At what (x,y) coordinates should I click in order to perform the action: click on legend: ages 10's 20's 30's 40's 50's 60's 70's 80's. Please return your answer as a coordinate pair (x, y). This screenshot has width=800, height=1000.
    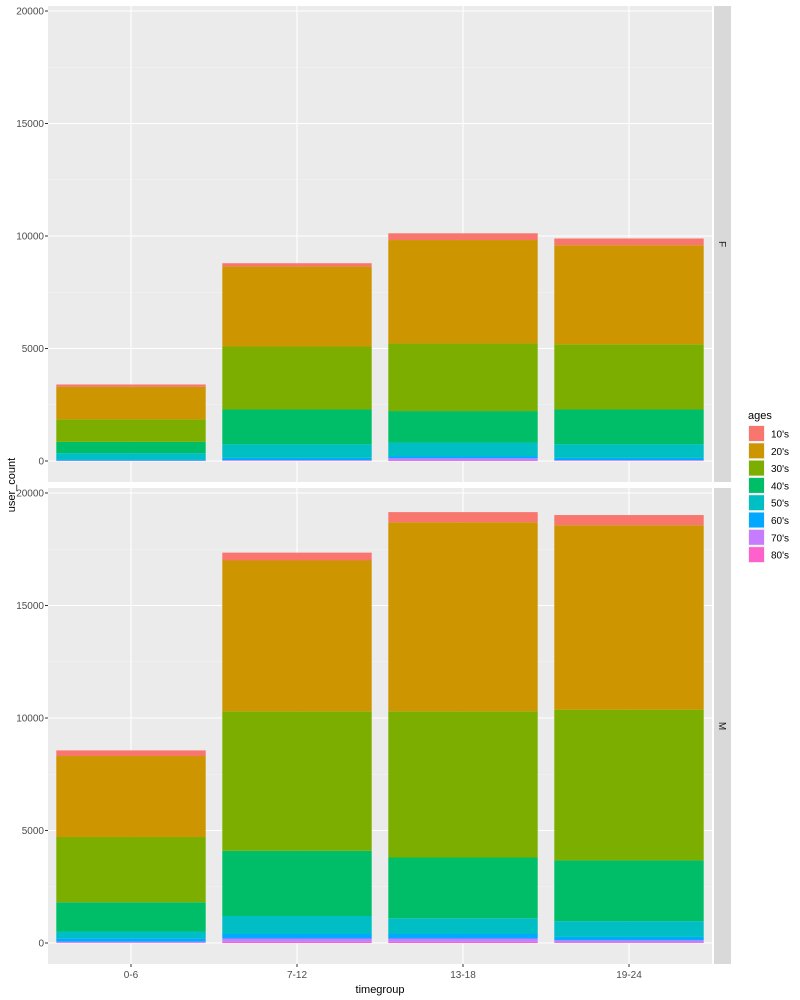
    Looking at the image, I should click on (768, 487).